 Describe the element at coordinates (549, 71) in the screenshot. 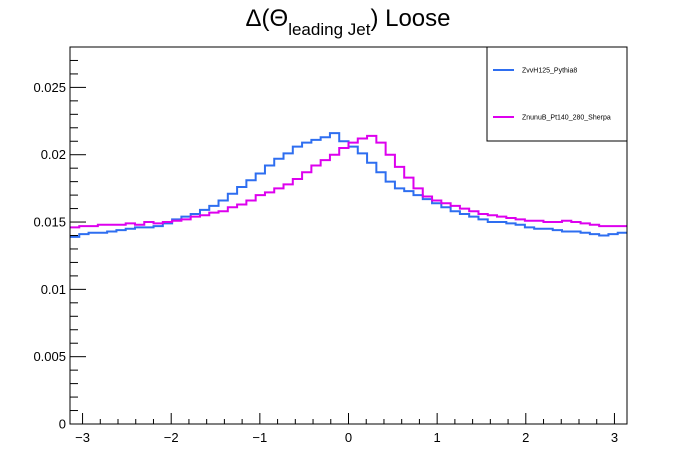

I see `legend-label-1: ZvvH125_Pythia8` at that location.